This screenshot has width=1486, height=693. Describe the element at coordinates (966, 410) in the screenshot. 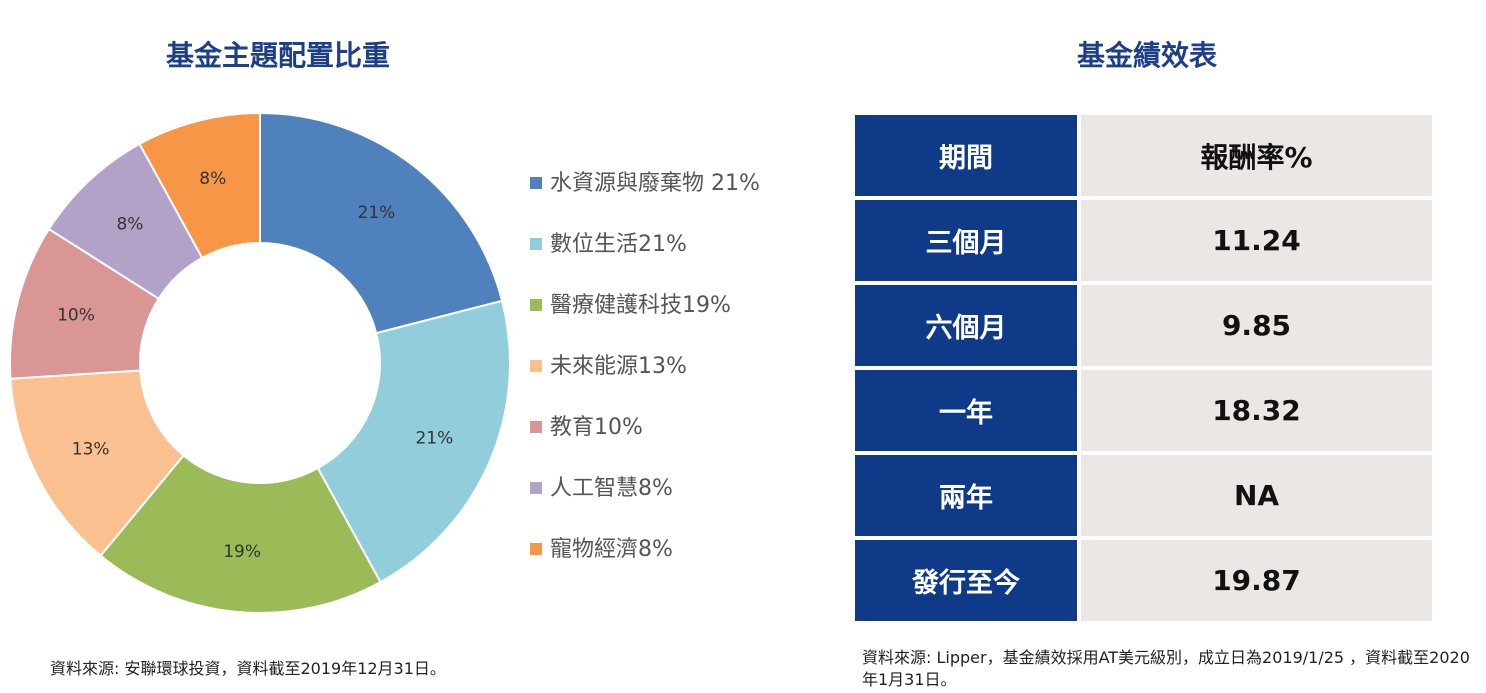

I see `table-cell: 一年` at that location.